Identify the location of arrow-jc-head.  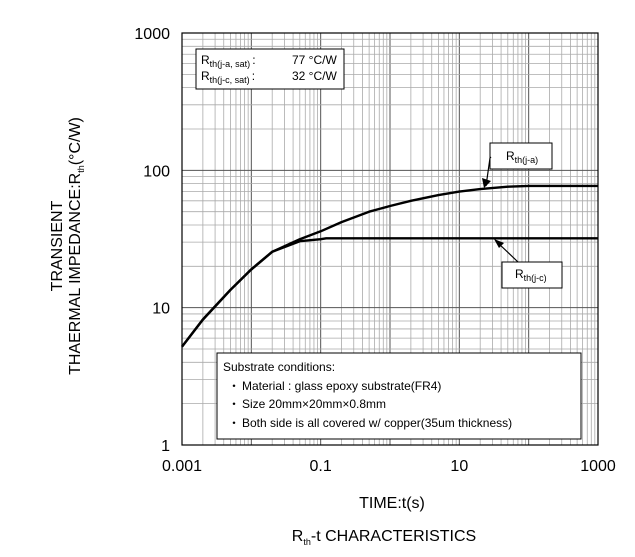
(499, 243).